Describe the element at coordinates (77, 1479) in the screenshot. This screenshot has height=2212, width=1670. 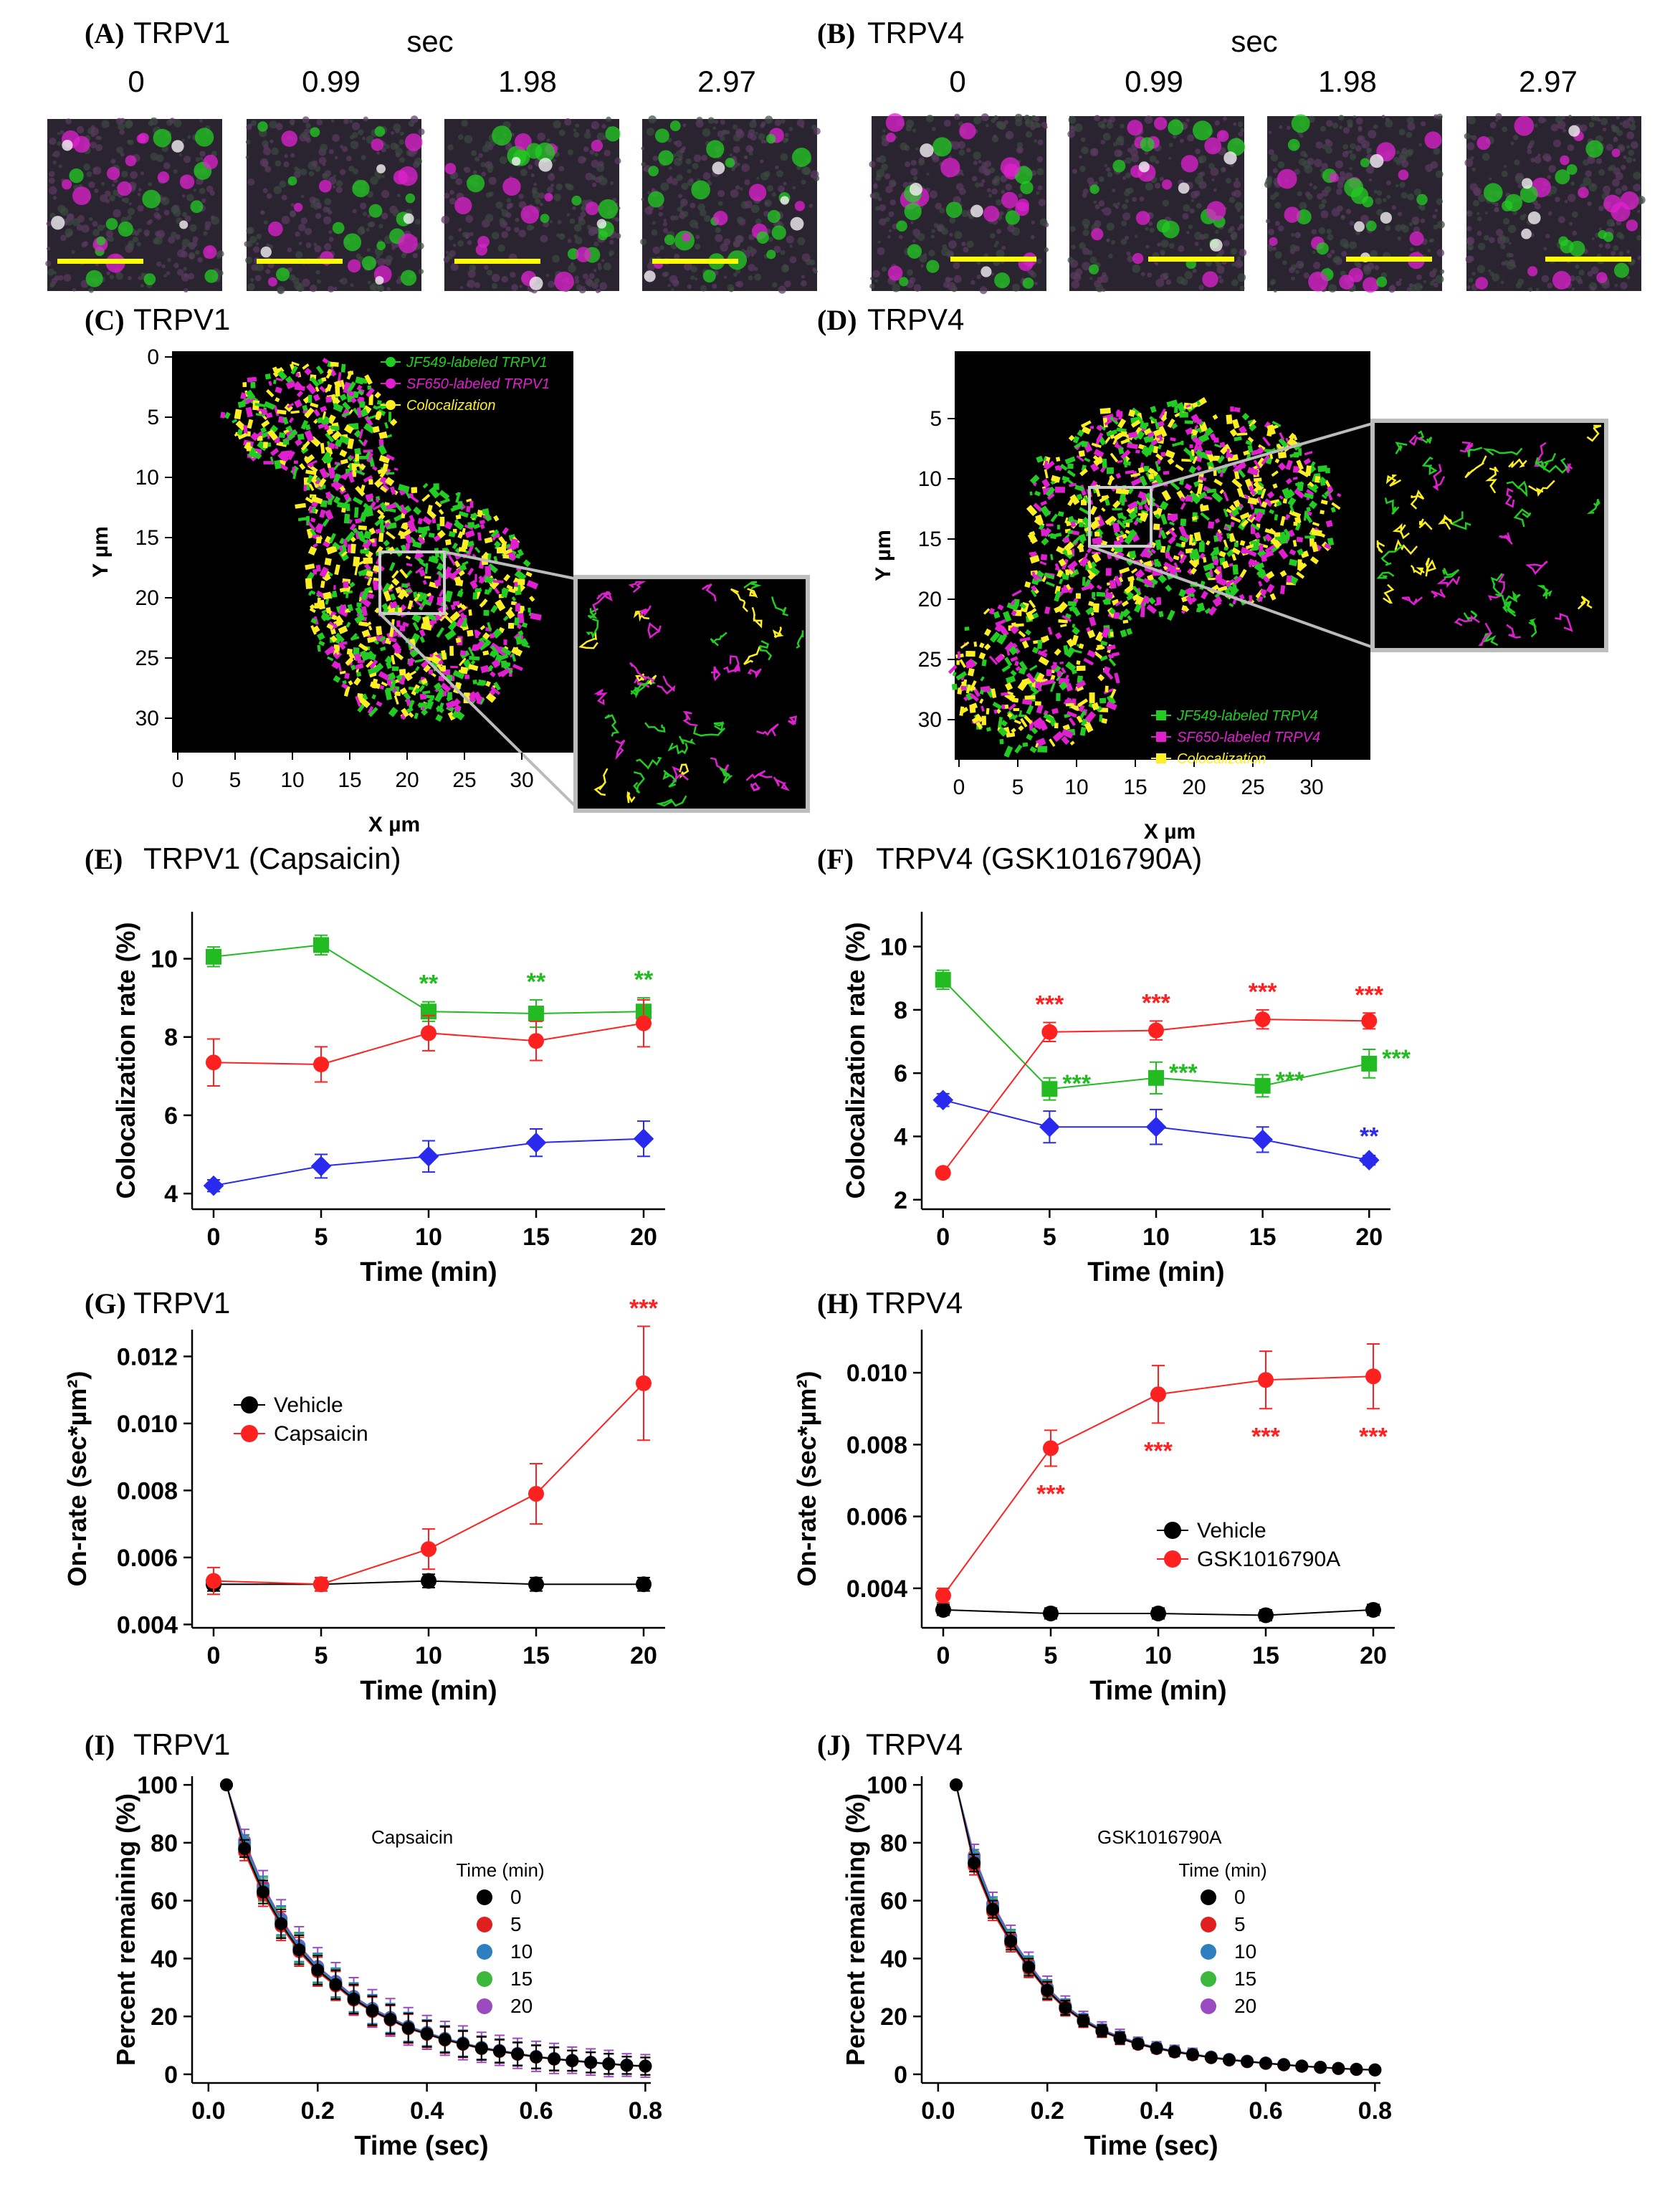
I see `y-axis-label: On-rate (sec*µm²)` at that location.